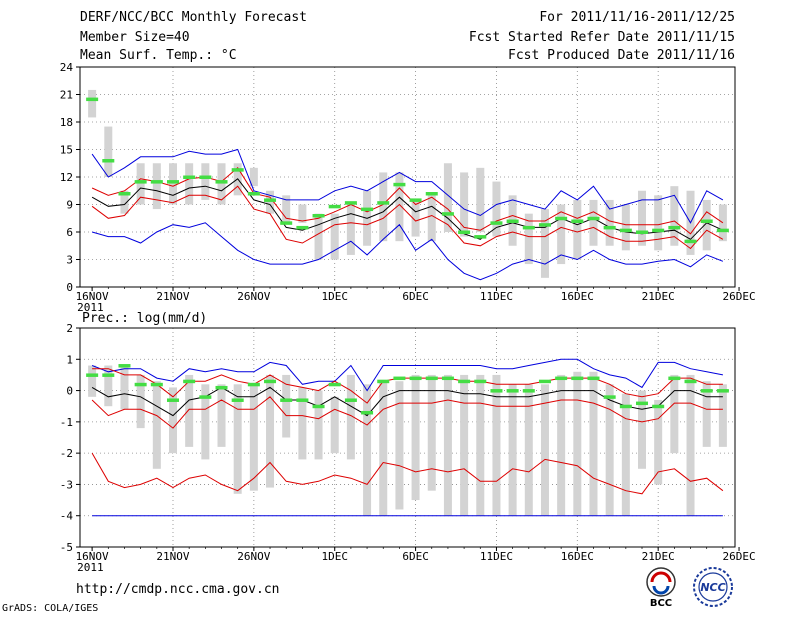 The image size is (800, 618). I want to click on bcc-logo: BCC, so click(661, 587).